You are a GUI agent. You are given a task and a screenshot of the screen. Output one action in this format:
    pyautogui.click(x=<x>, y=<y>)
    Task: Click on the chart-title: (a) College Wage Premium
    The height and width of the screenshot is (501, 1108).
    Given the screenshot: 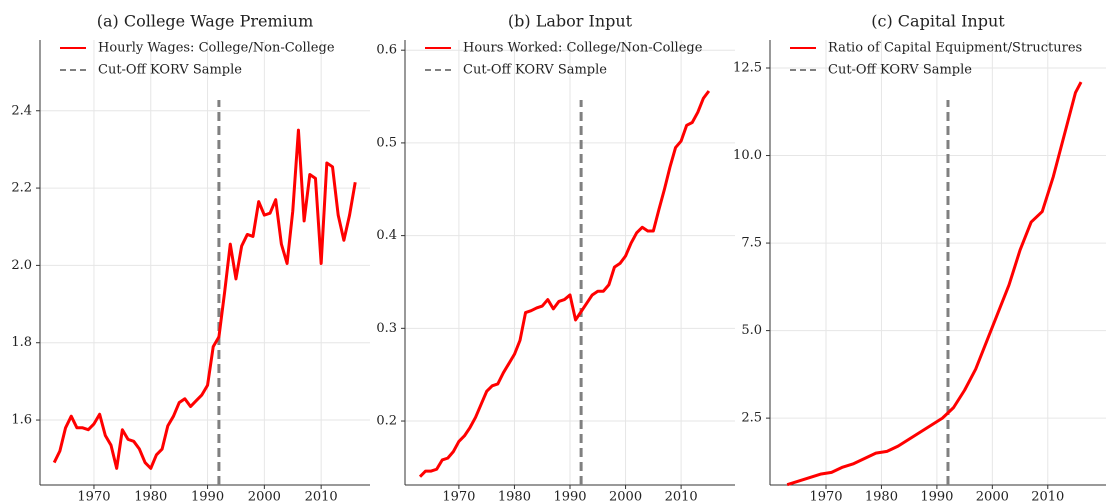 What is the action you would take?
    pyautogui.click(x=205, y=21)
    